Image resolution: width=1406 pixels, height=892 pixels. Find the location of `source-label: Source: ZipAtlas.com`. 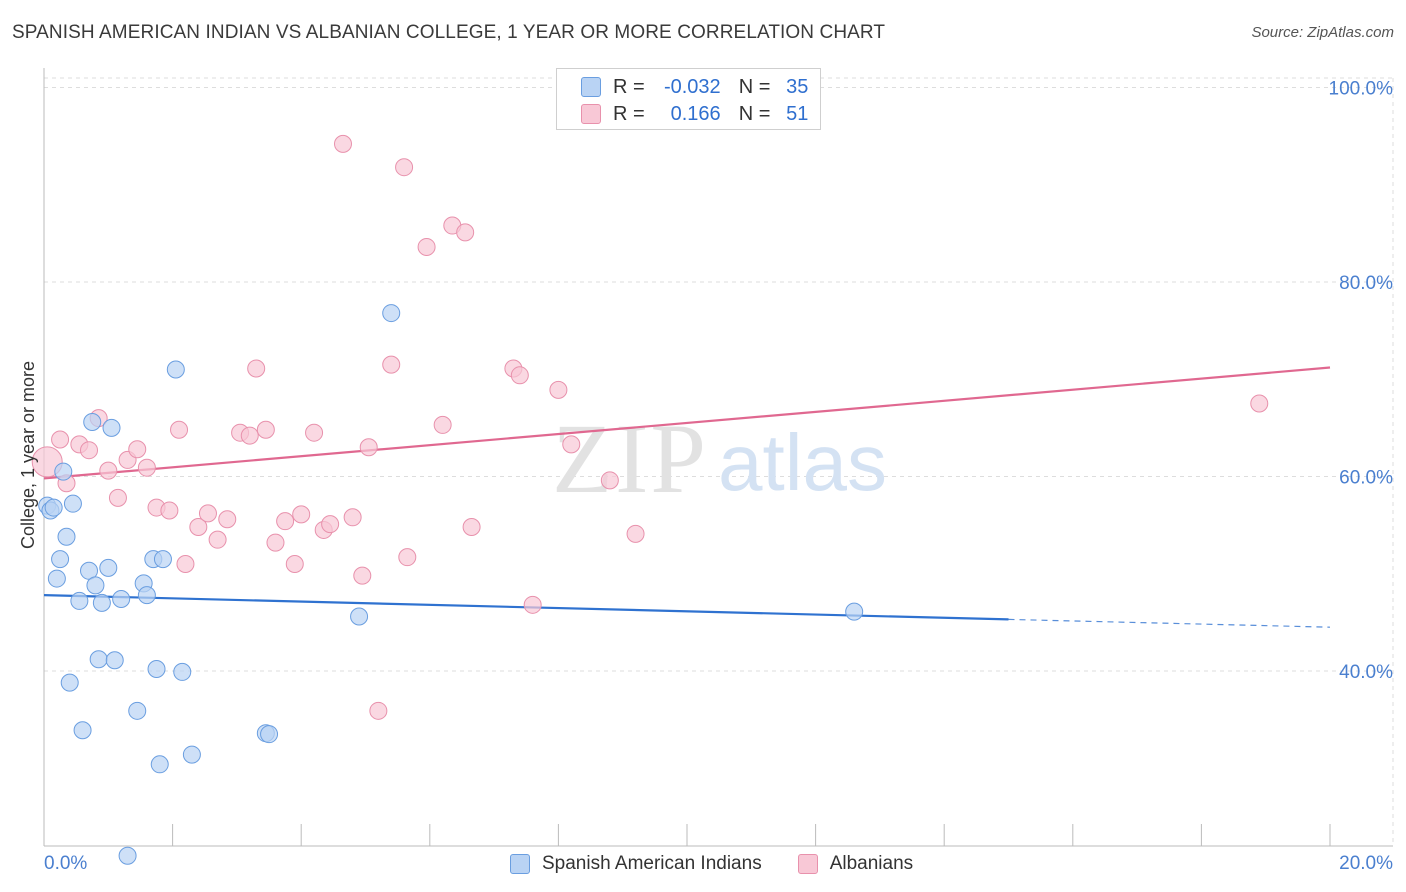

source-label: Source: ZipAtlas.com is located at coordinates (1322, 32).